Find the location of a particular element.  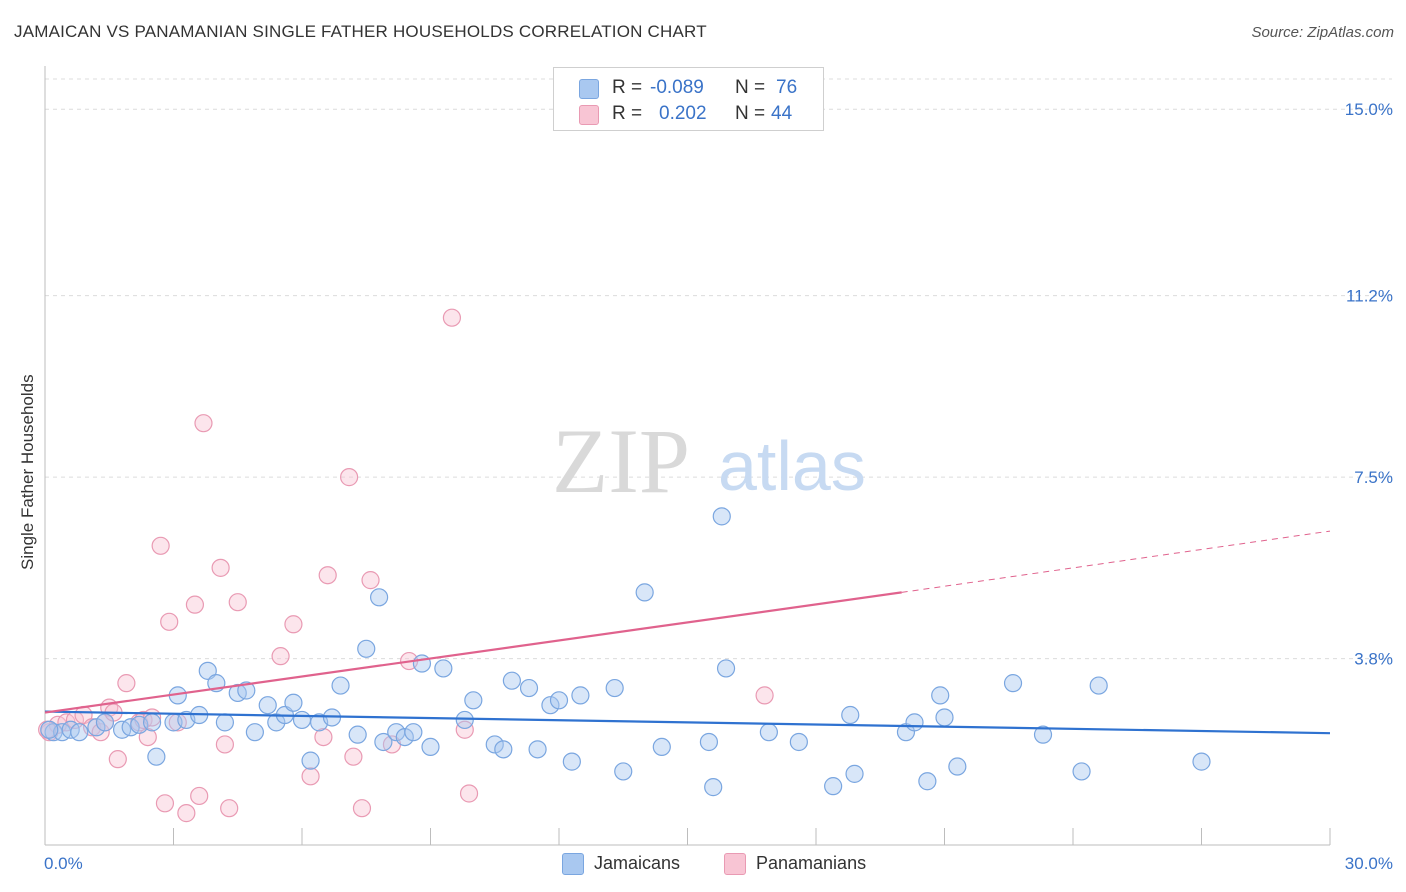

y-tick-label: 11.2% is located at coordinates (1369, 296).